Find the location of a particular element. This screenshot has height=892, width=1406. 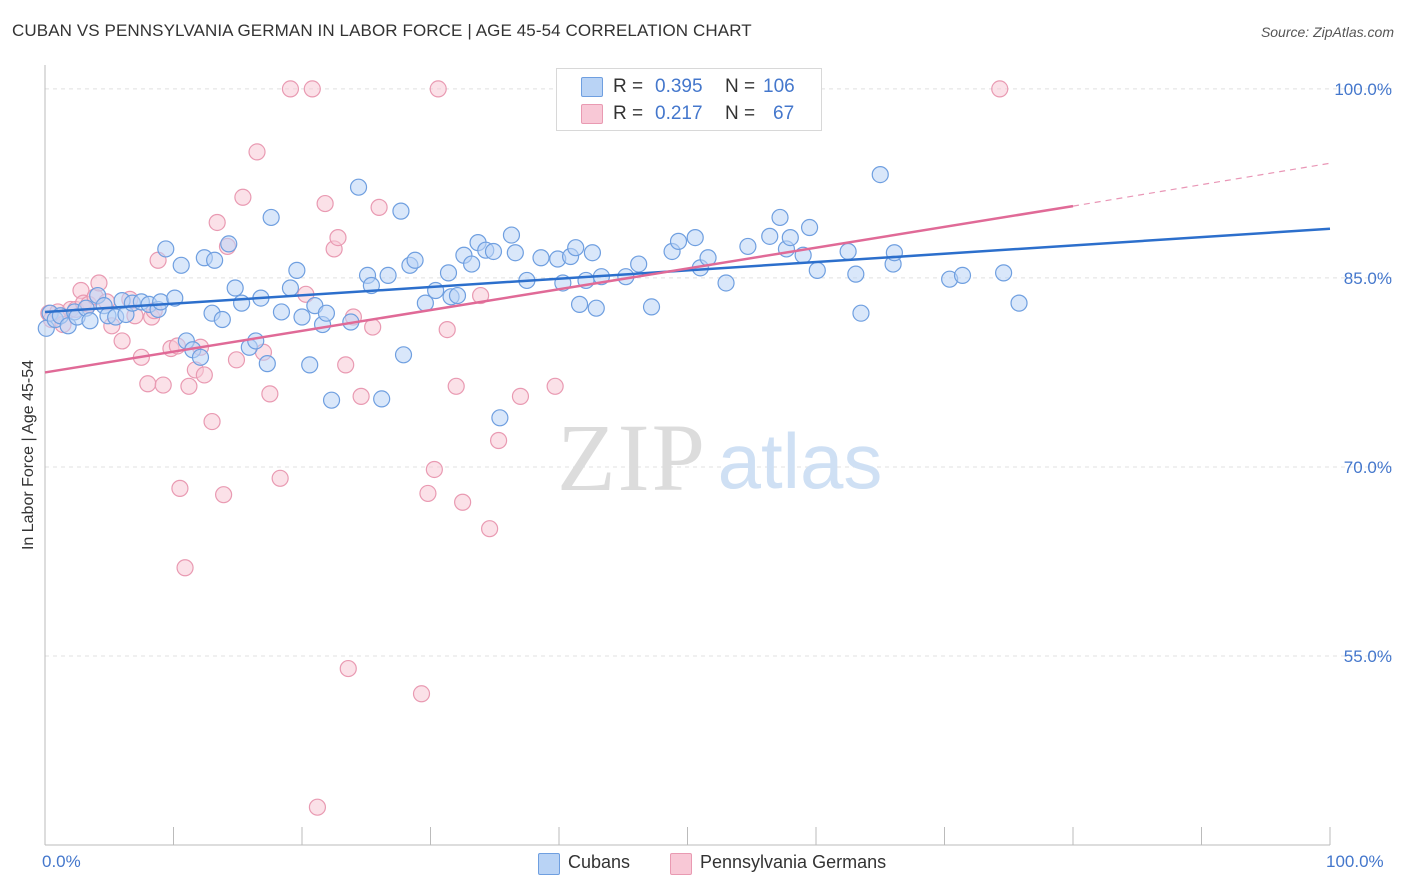

watermark: ZIP atlas is located at coordinates (719, 457).